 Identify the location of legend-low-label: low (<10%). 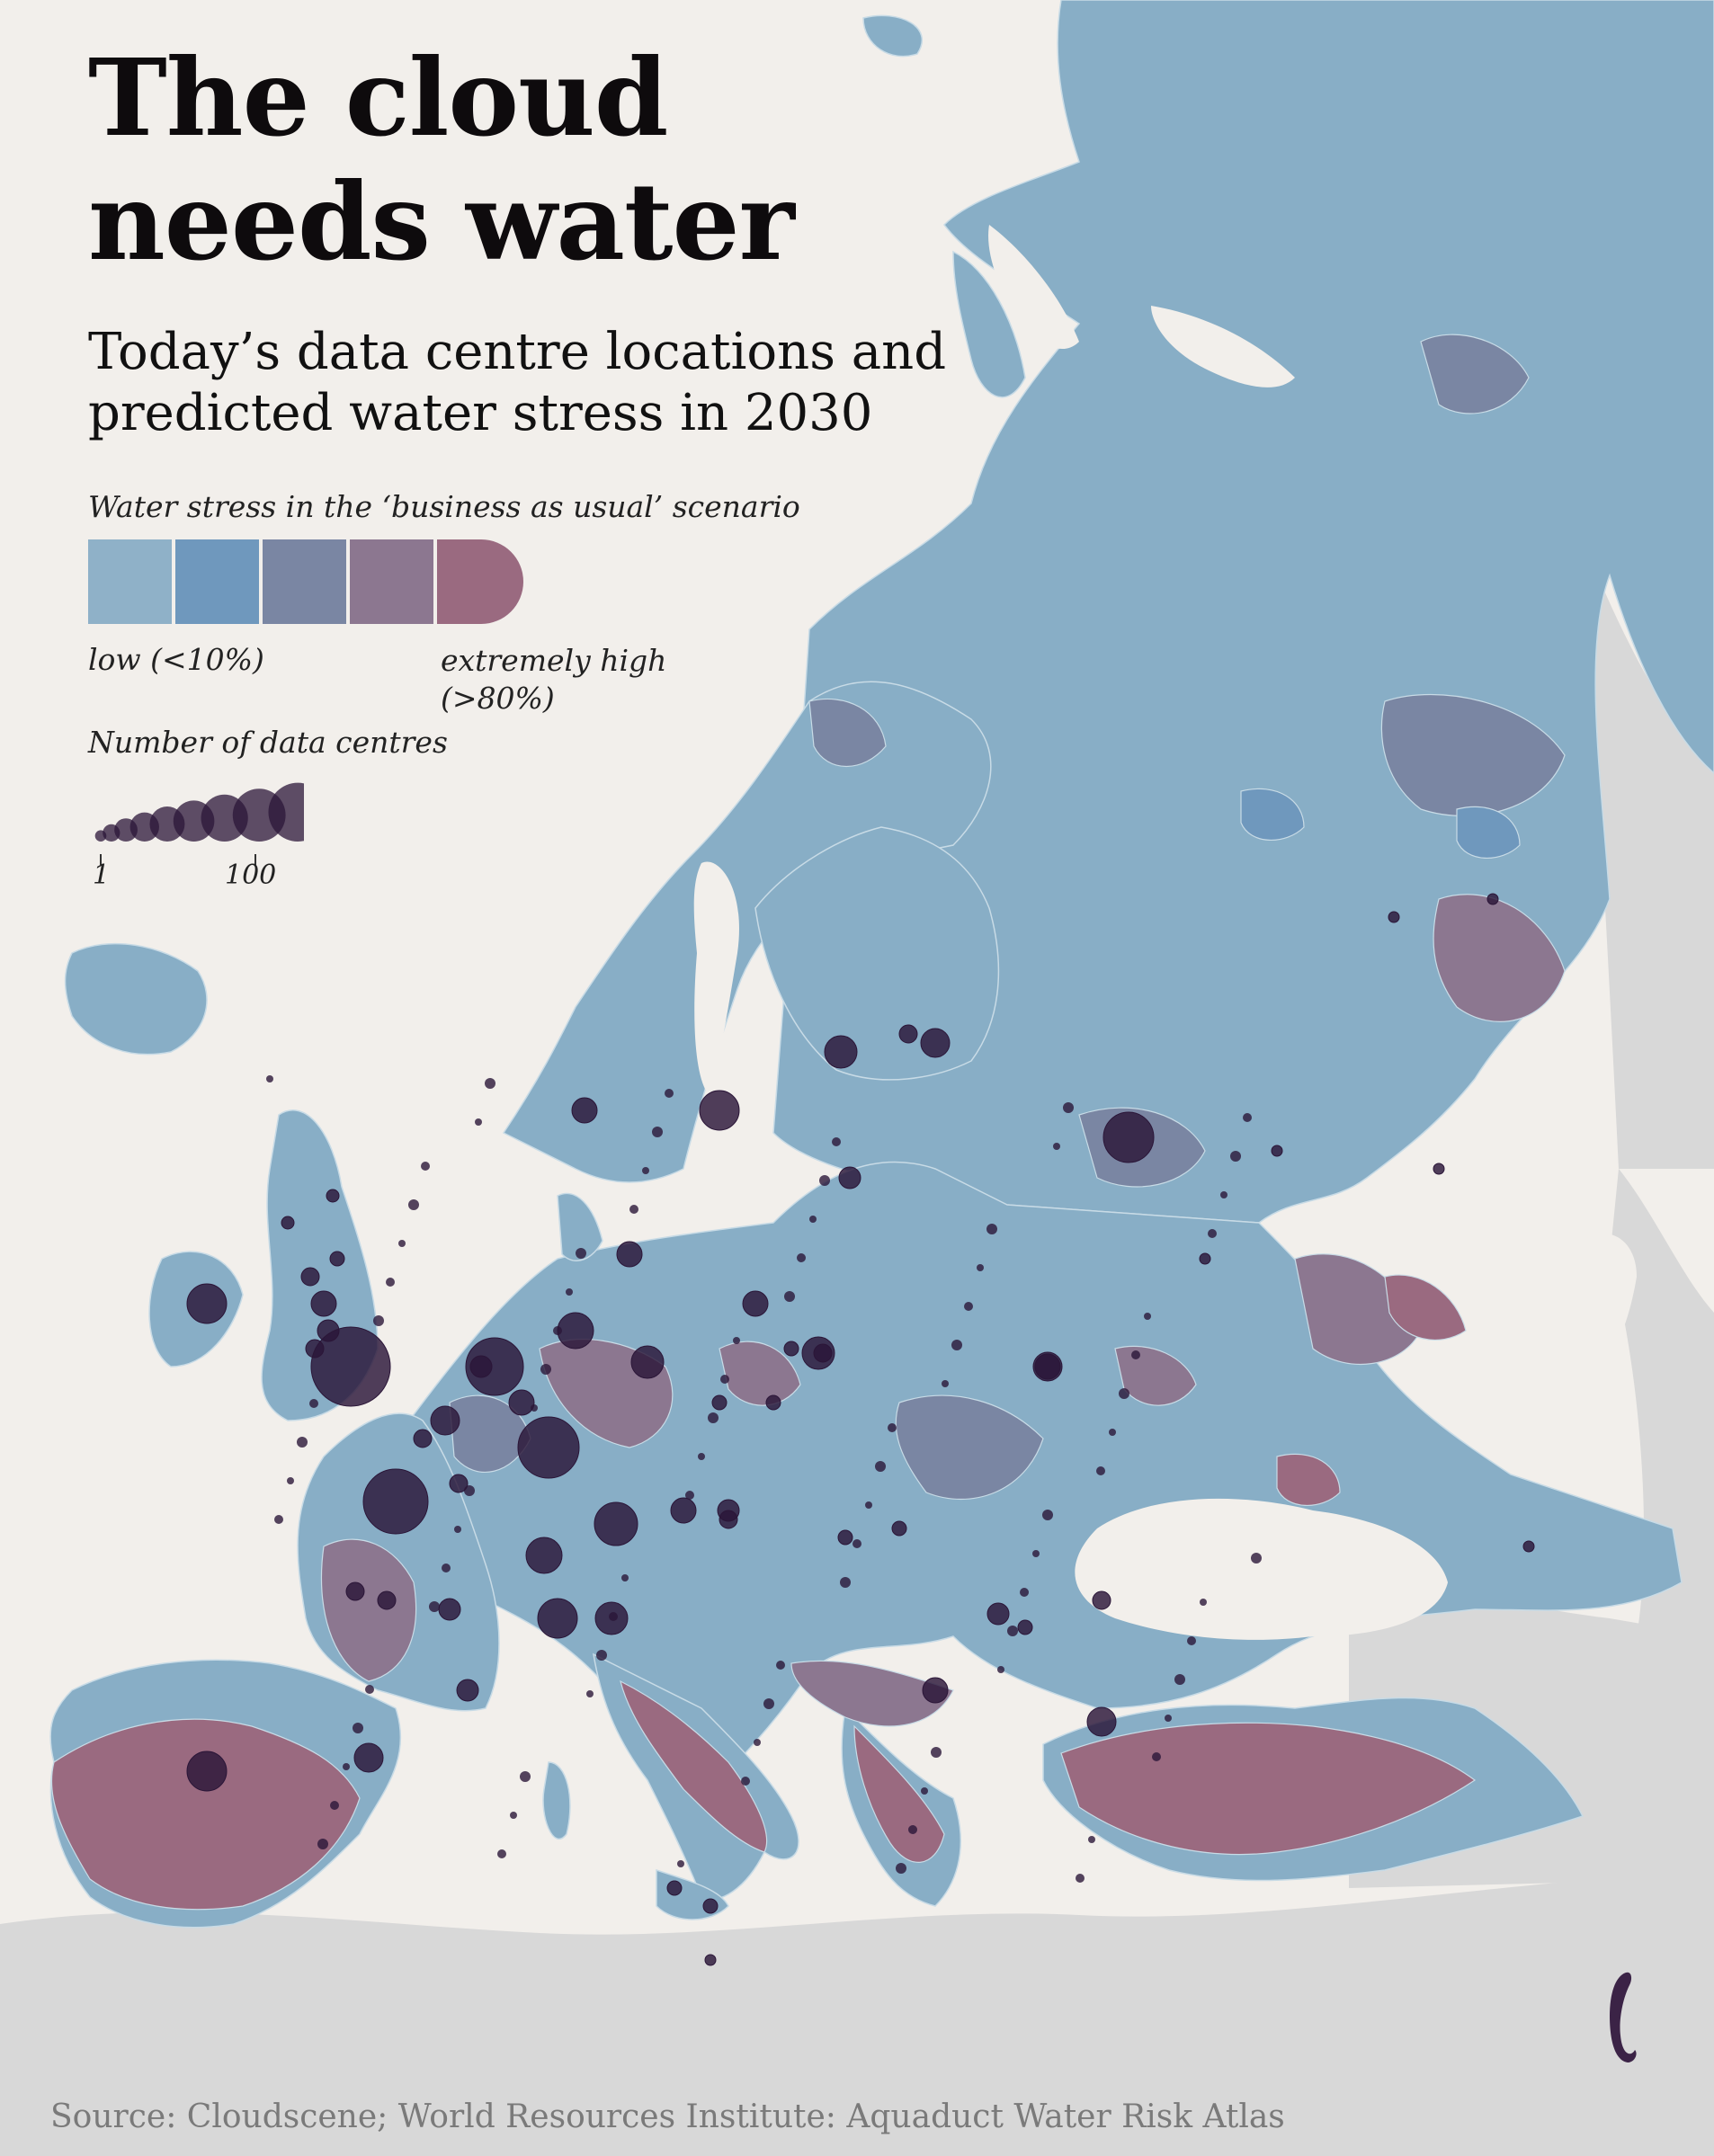
(176, 660).